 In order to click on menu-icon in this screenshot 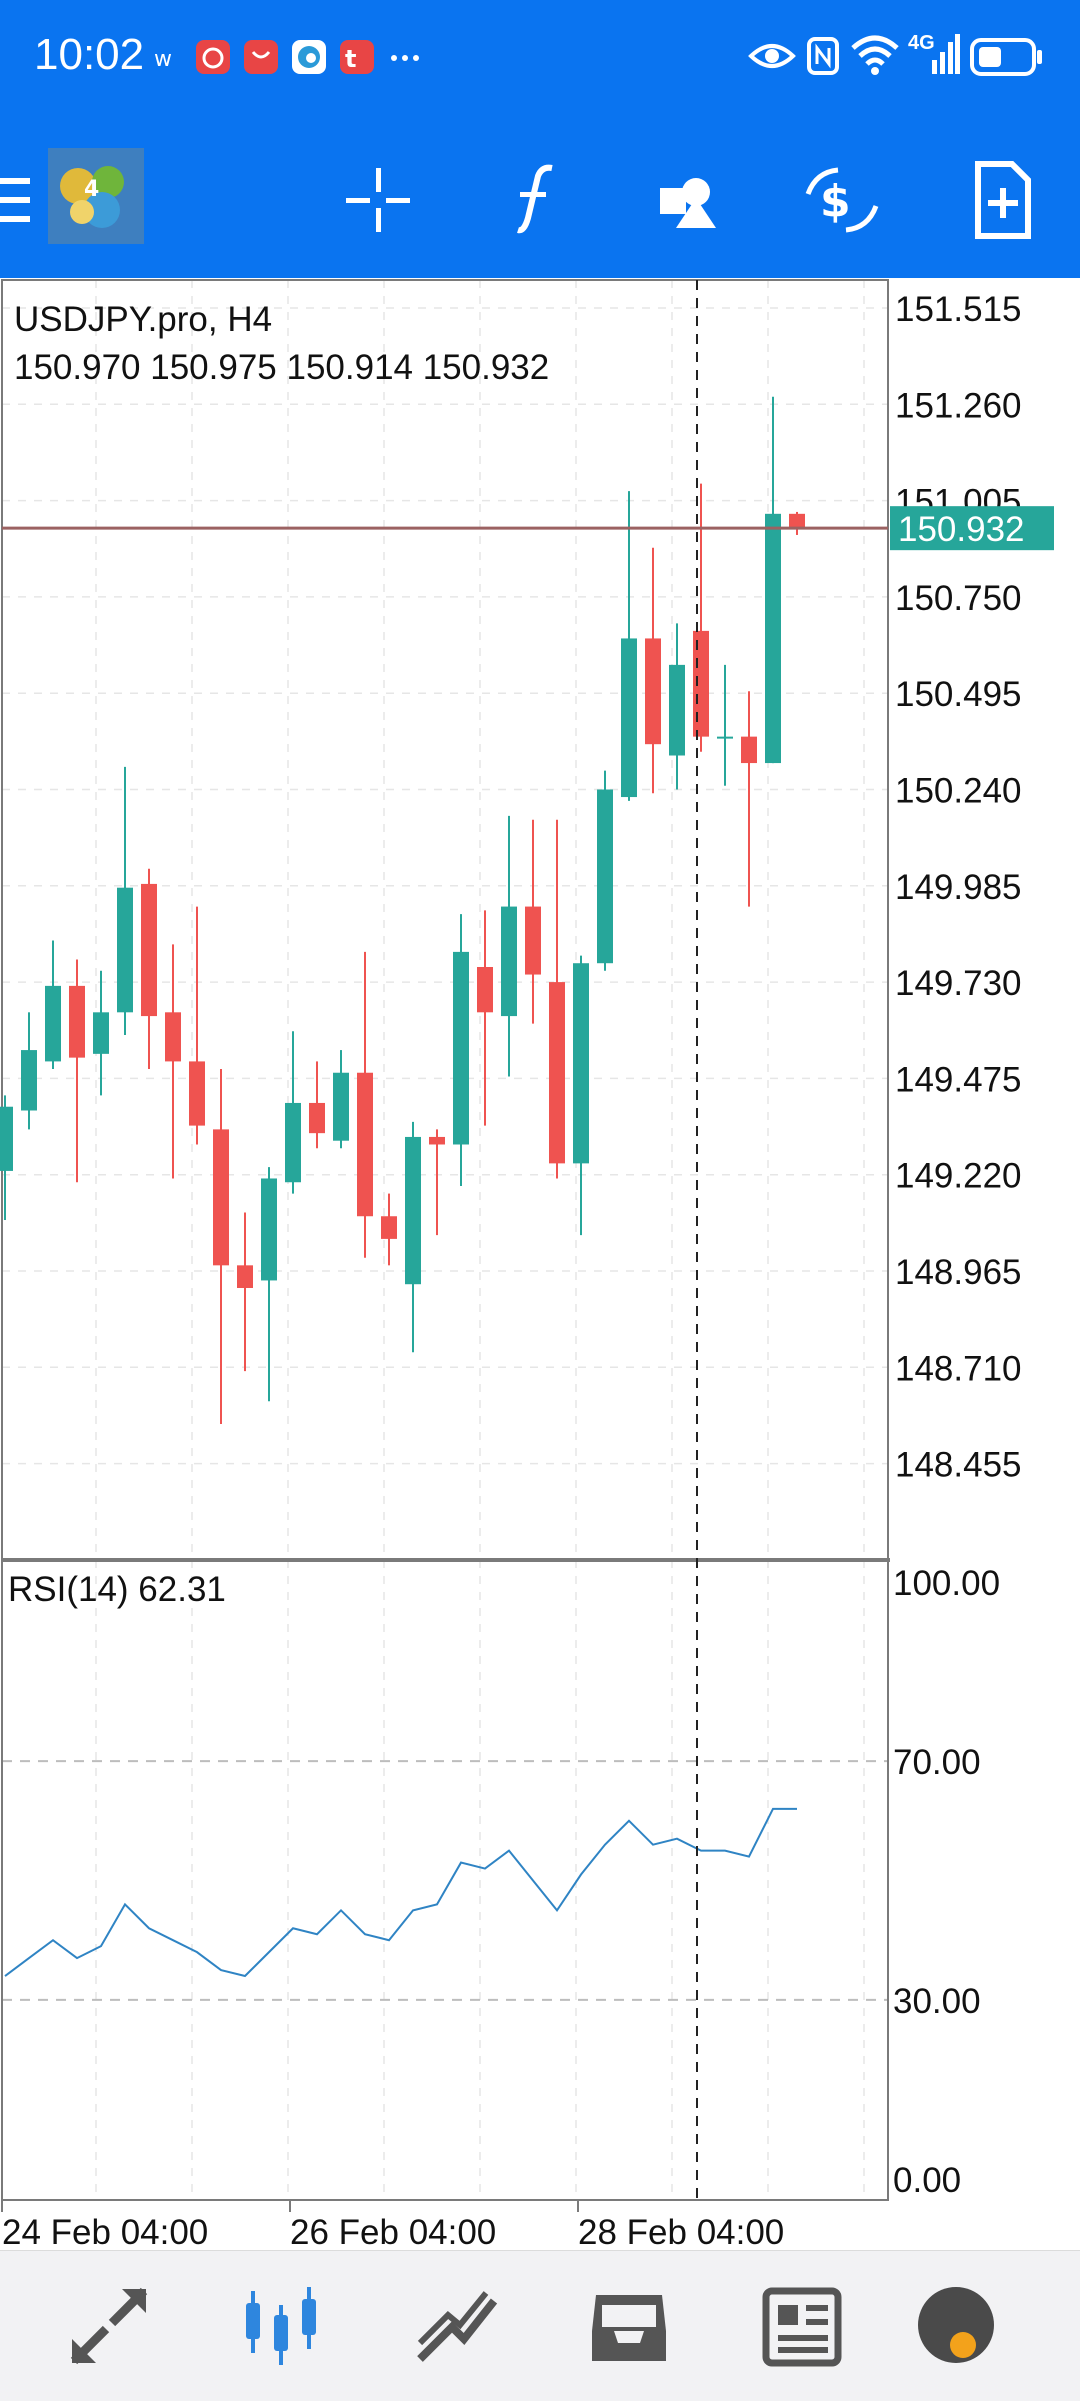, I will do `click(20, 200)`.